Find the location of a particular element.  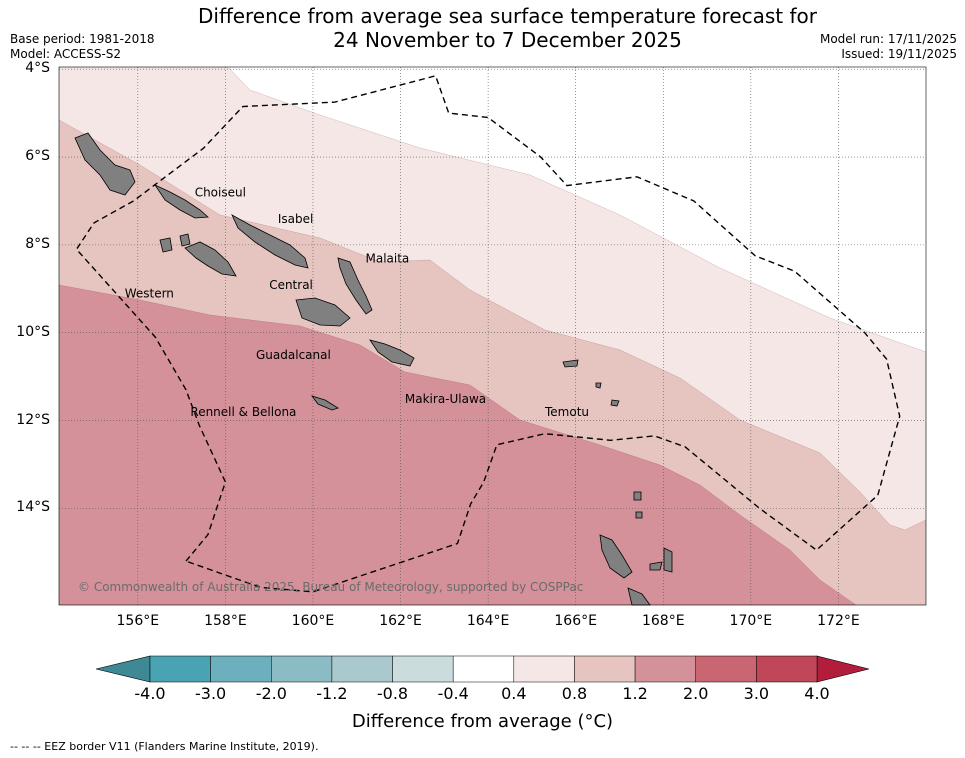

meta-right: Model run: 17/11/2025 Issued: 19/11/2025 is located at coordinates (888, 47).